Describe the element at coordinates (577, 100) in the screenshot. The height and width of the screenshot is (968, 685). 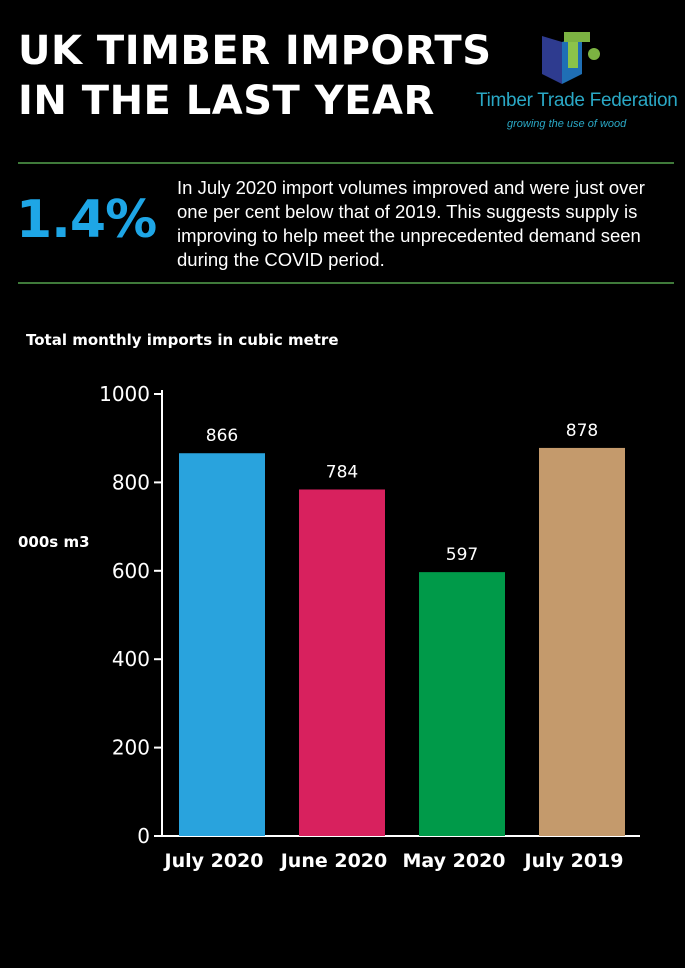
I see `logo-name: Timber Trade Federation` at that location.